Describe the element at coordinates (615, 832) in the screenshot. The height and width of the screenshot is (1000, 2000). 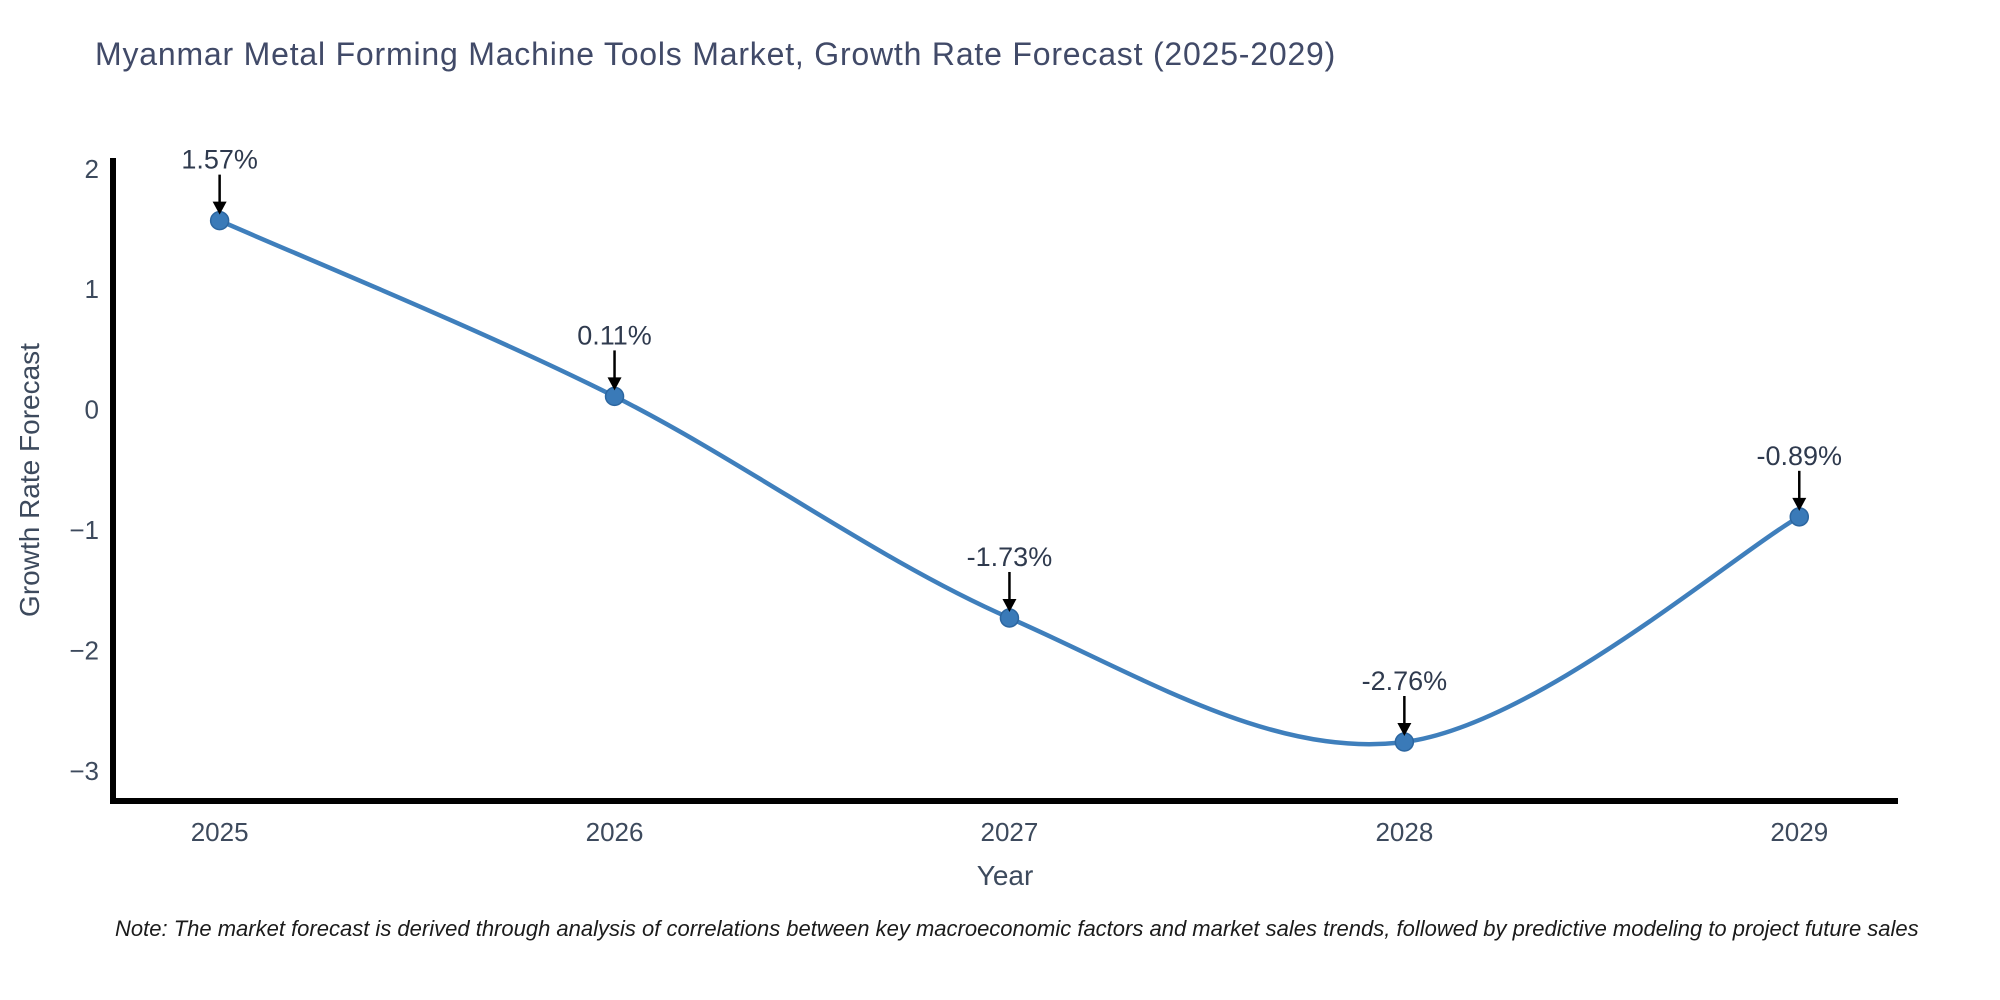
I see `x-tick-label: 2026` at that location.